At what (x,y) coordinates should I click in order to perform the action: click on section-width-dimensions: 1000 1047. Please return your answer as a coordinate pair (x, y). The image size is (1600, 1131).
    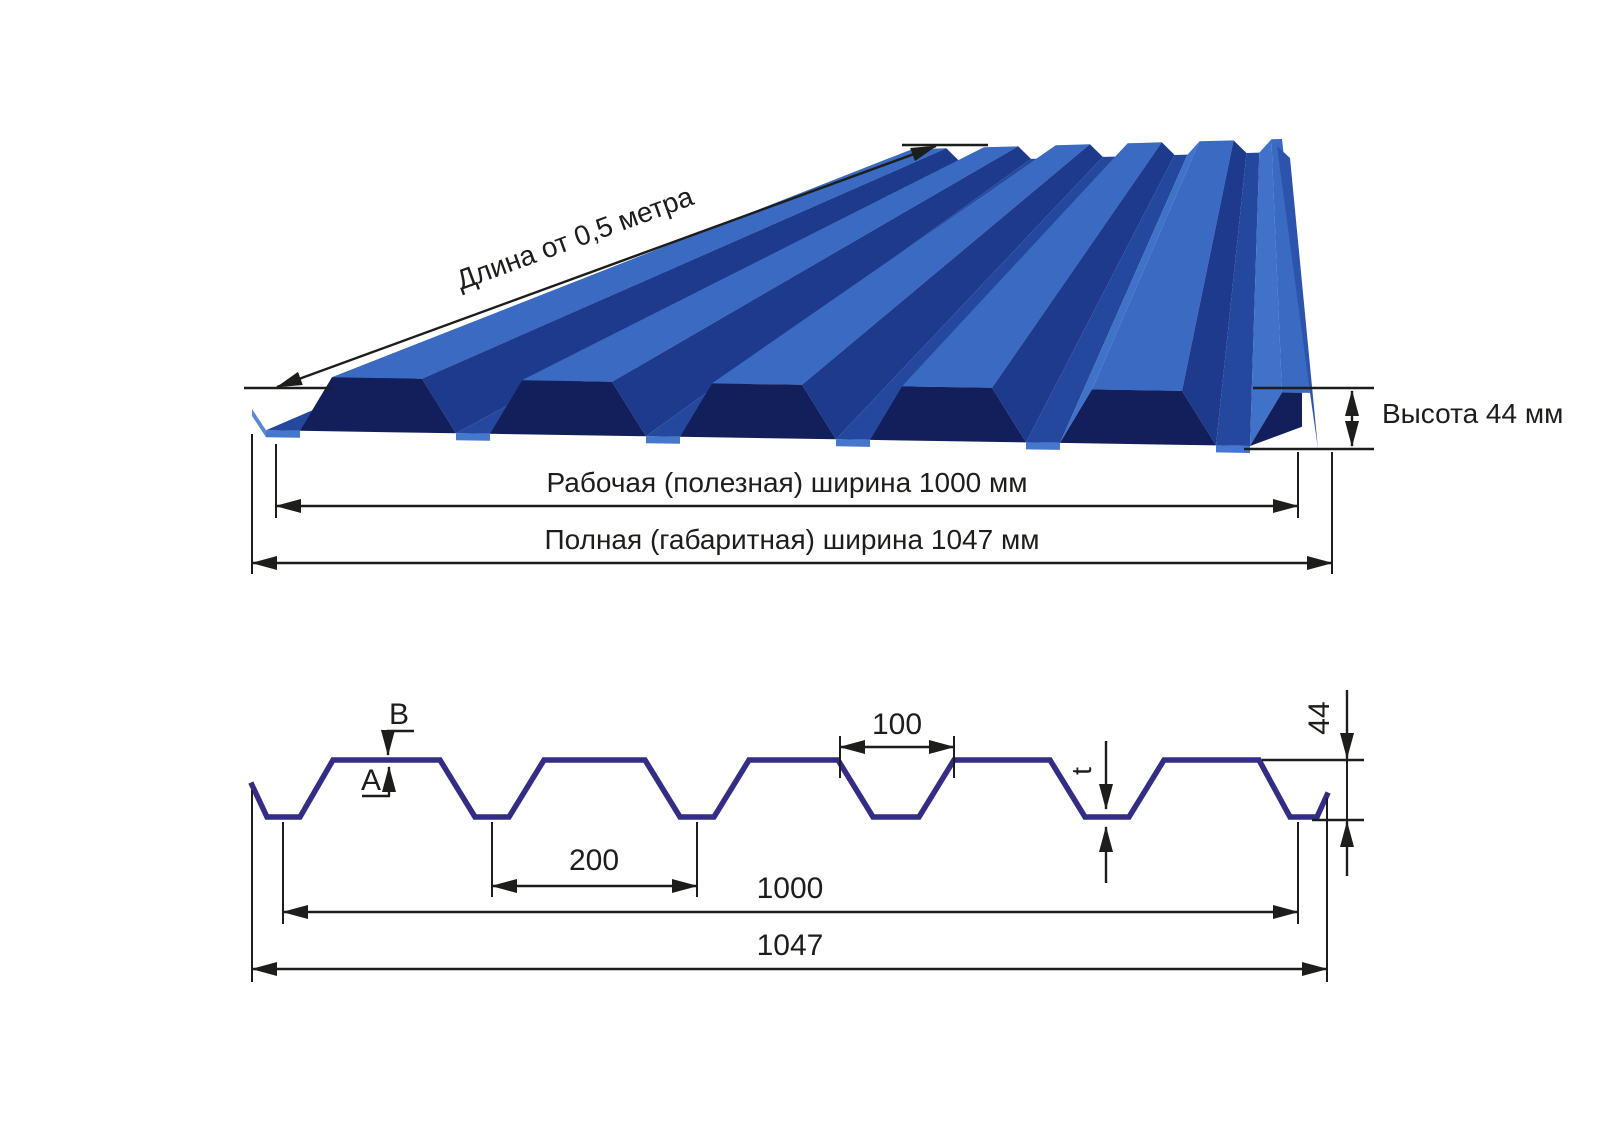
    Looking at the image, I should click on (789, 886).